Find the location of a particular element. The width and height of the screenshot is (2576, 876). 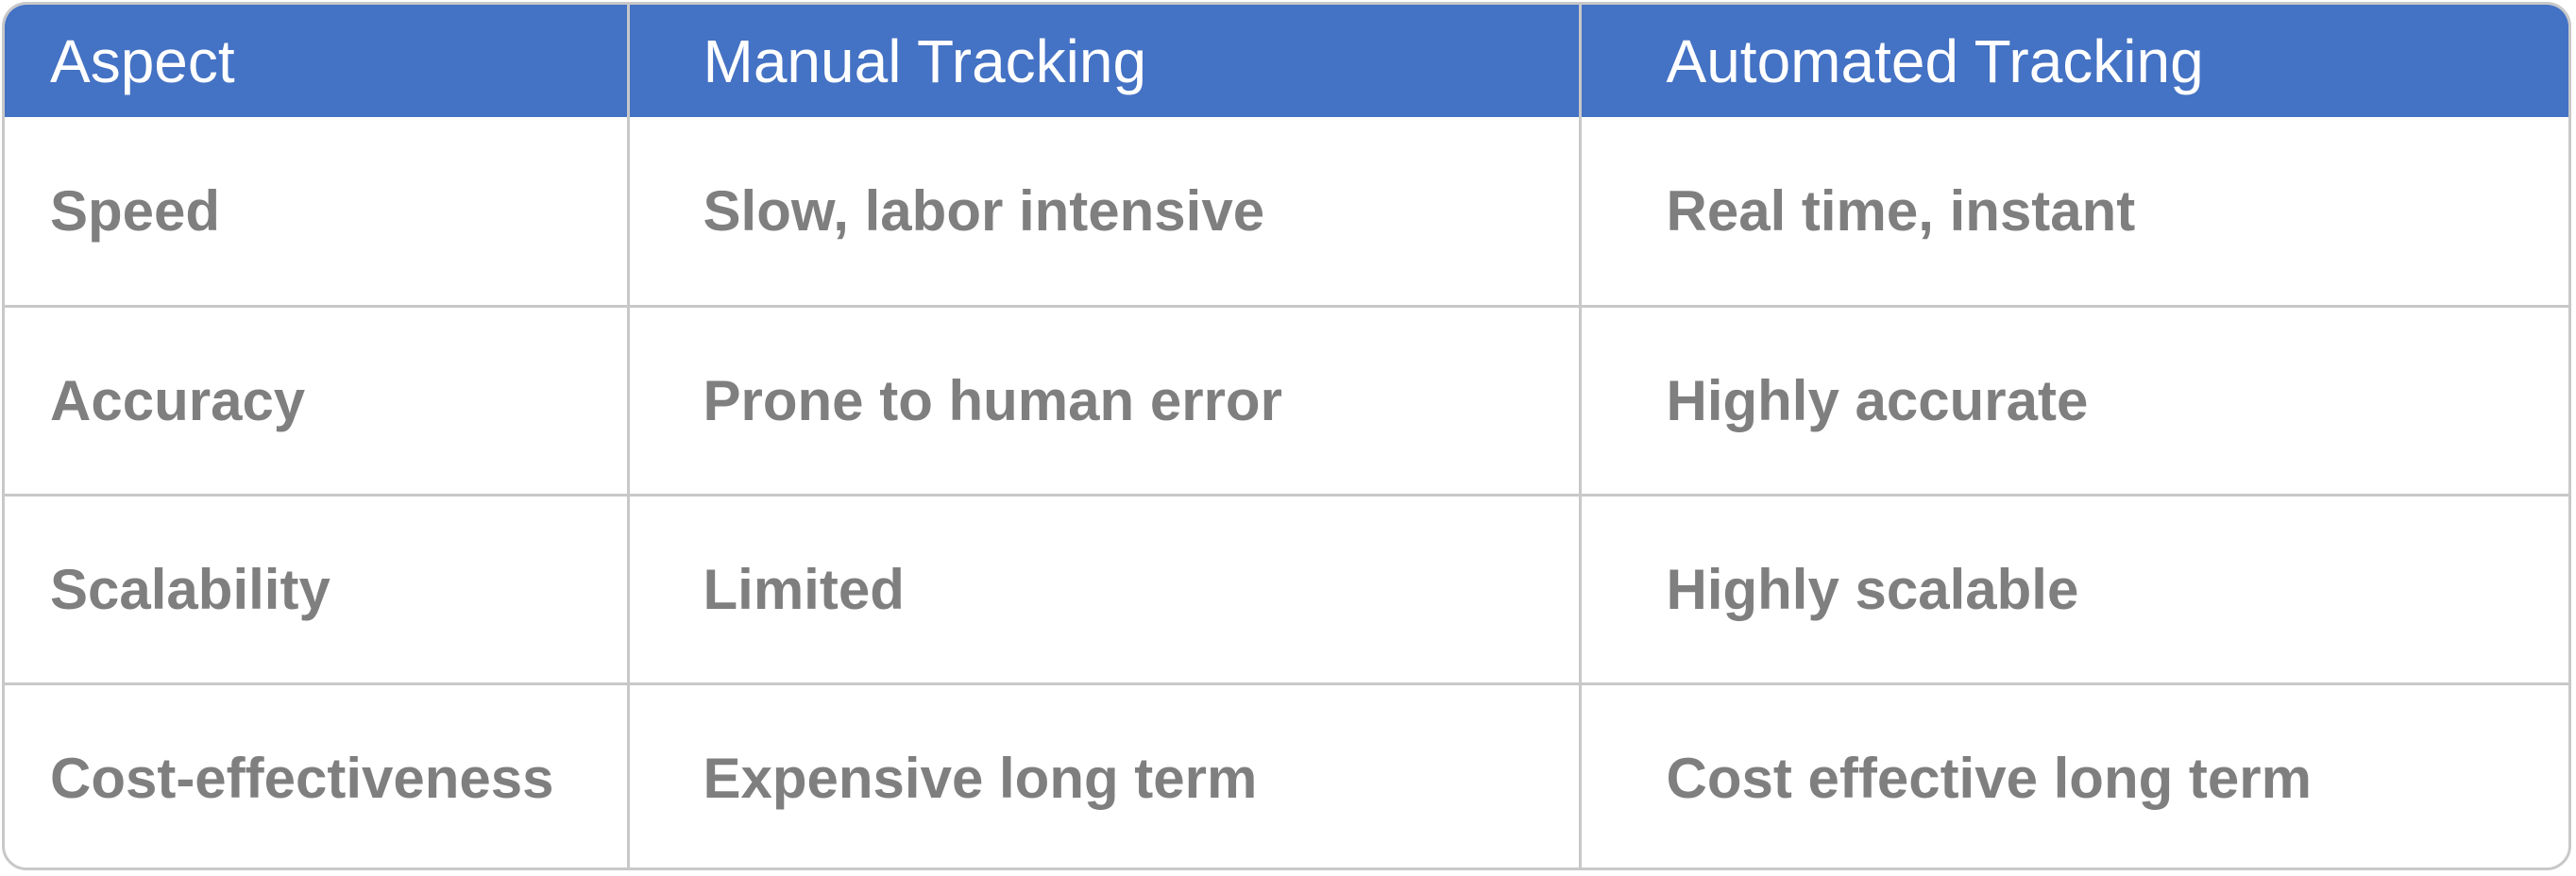

cell-aspect: Scalability is located at coordinates (316, 588).